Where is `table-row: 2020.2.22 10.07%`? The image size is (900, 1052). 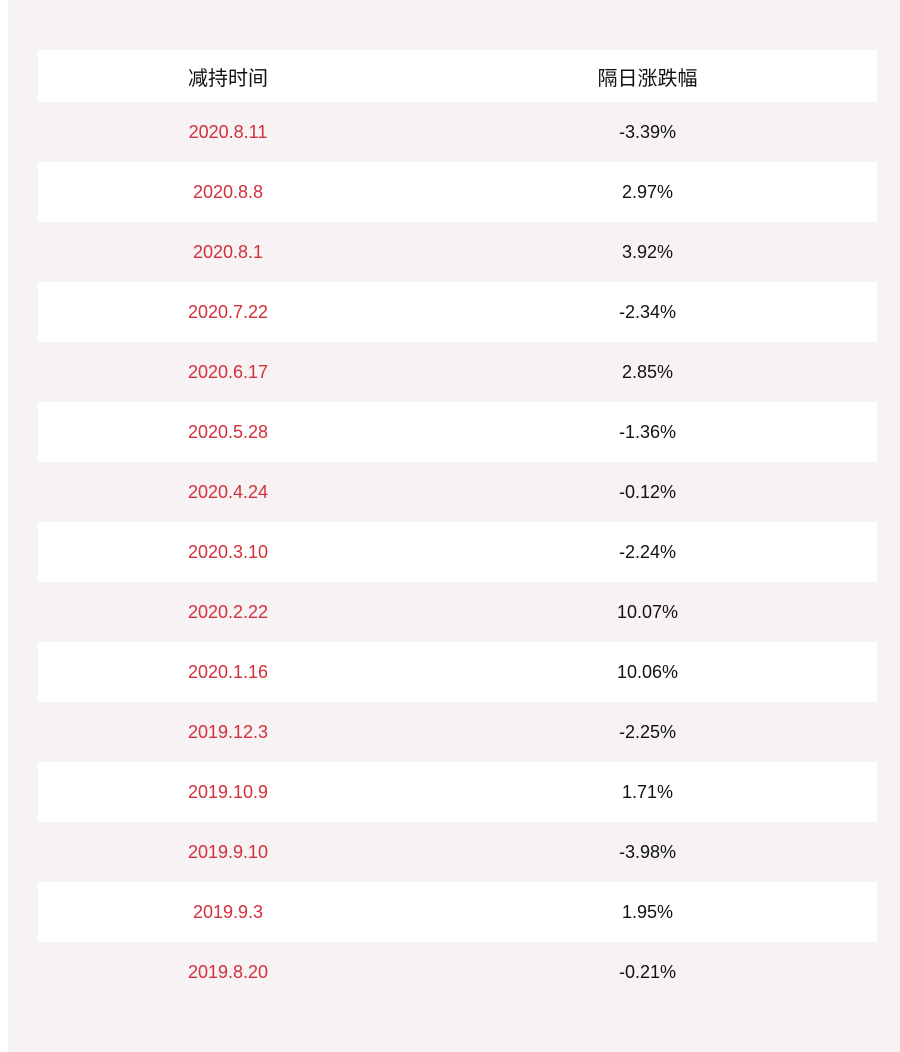 table-row: 2020.2.22 10.07% is located at coordinates (457, 612).